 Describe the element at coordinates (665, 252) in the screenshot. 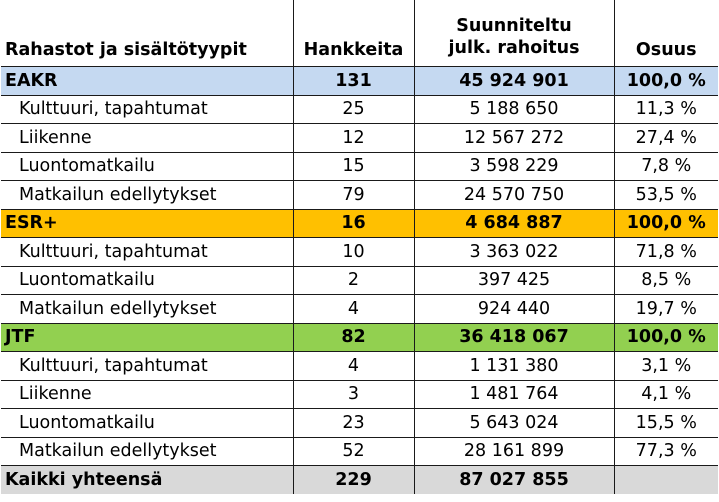

I see `share-percent: 71,8 %` at that location.